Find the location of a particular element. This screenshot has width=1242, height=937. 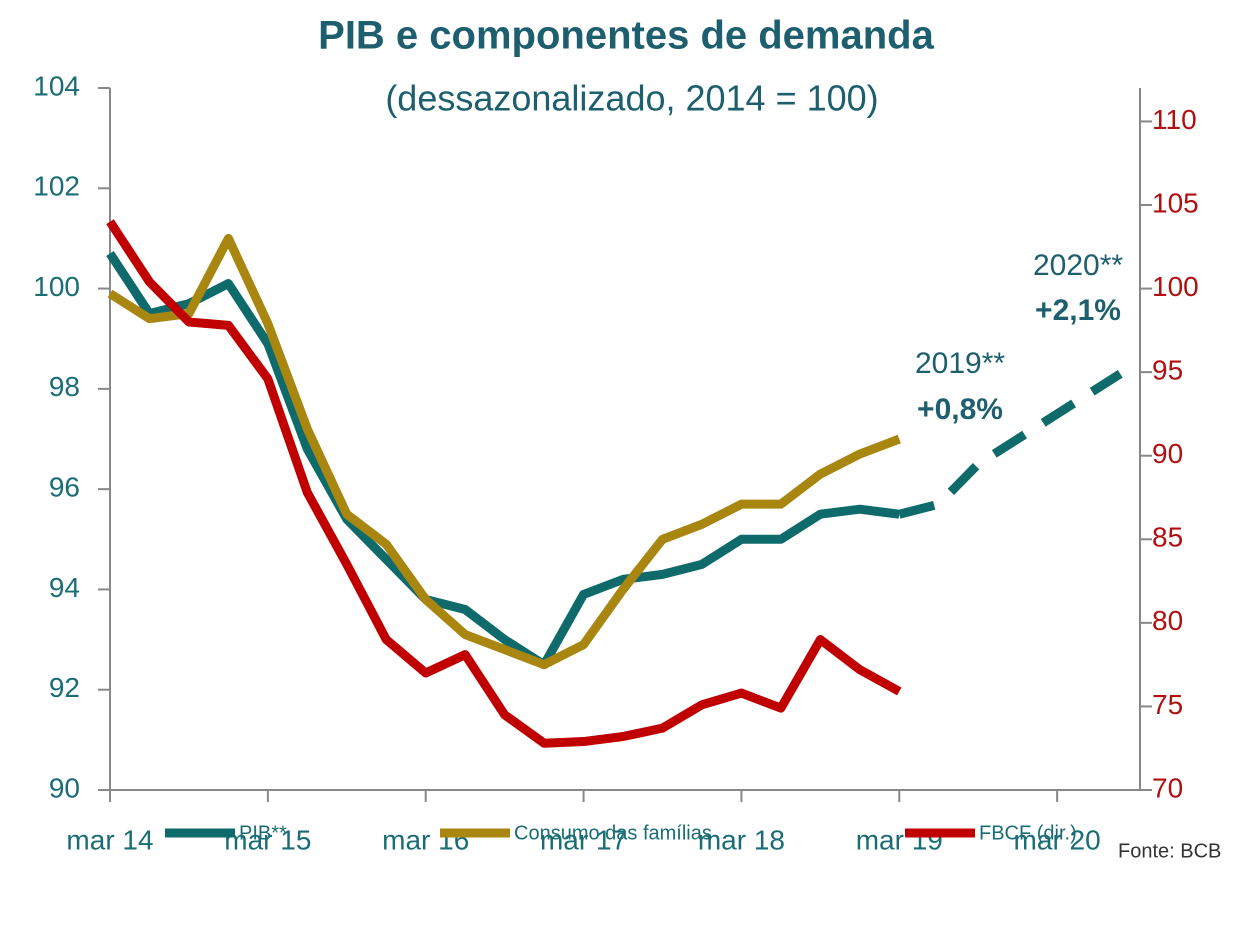

x-tick-label: mar 20 is located at coordinates (1057, 839).